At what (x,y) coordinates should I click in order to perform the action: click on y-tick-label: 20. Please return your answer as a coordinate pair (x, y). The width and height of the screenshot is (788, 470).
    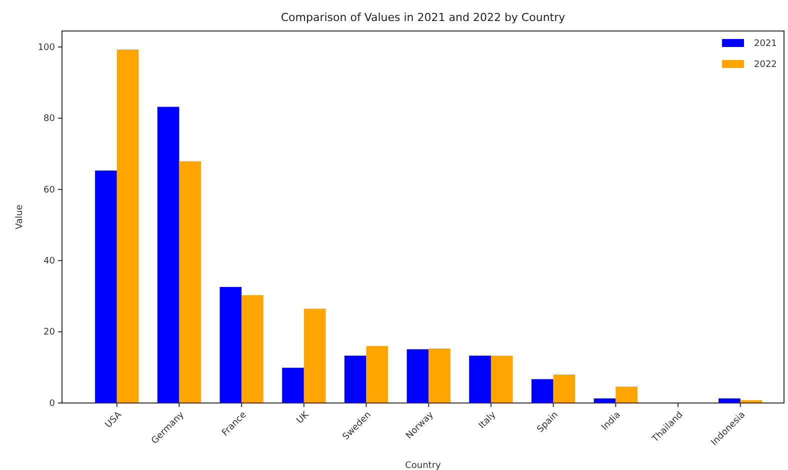
    Looking at the image, I should click on (50, 333).